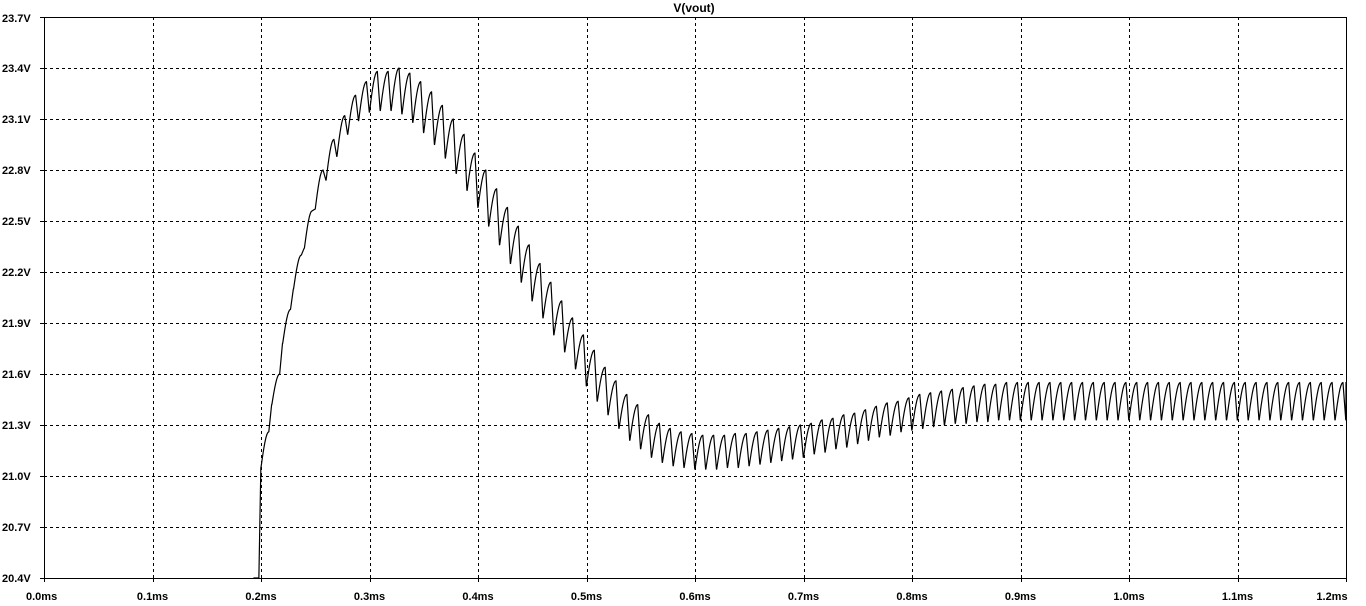  Describe the element at coordinates (477, 597) in the screenshot. I see `x-tick-label: 0.4ms` at that location.